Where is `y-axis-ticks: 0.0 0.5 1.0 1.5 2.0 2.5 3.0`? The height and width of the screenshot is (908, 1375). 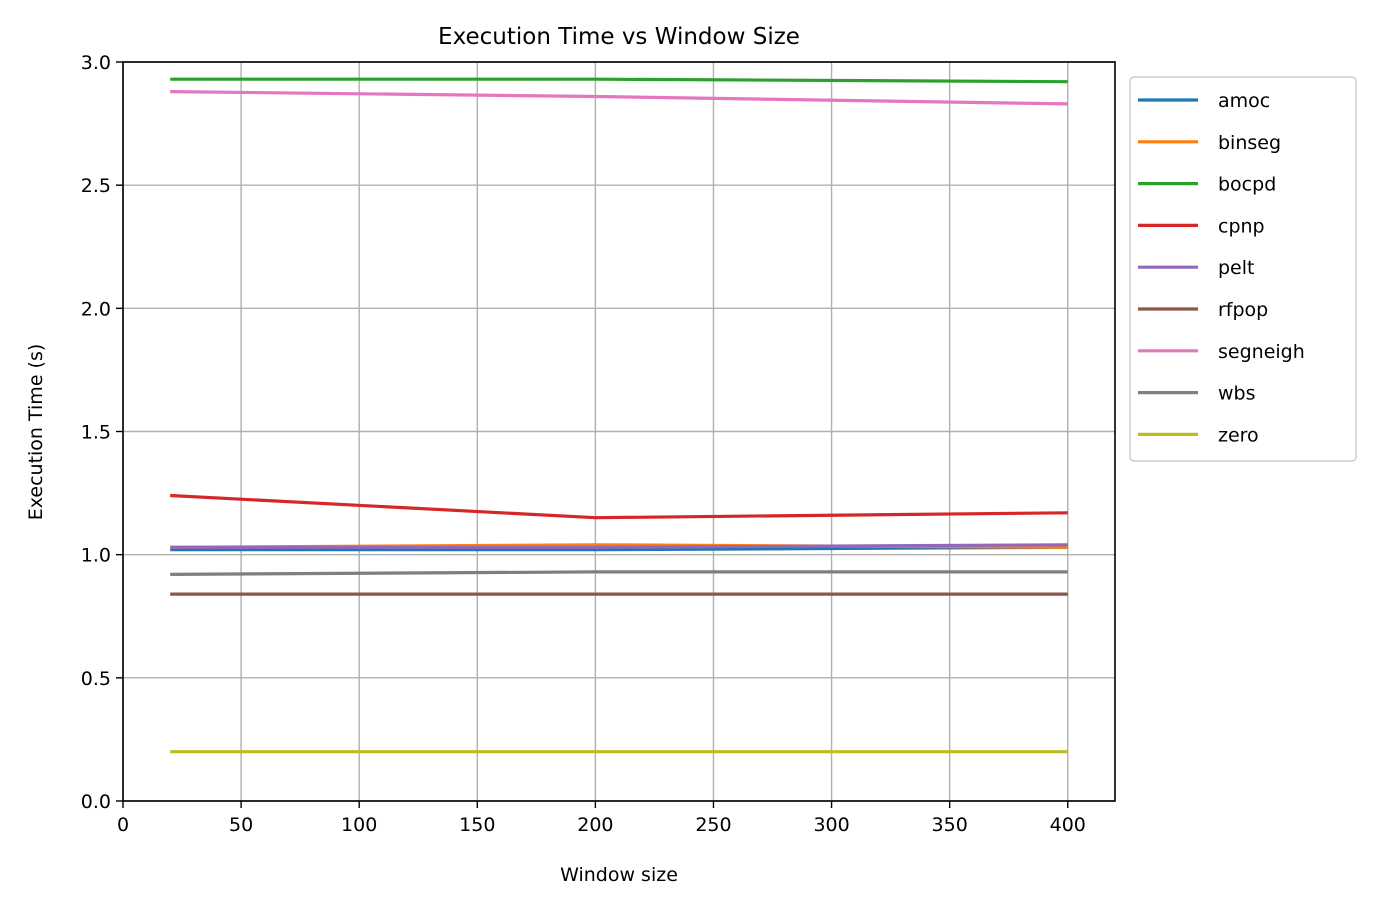 y-axis-ticks: 0.0 0.5 1.0 1.5 2.0 2.5 3.0 is located at coordinates (102, 432).